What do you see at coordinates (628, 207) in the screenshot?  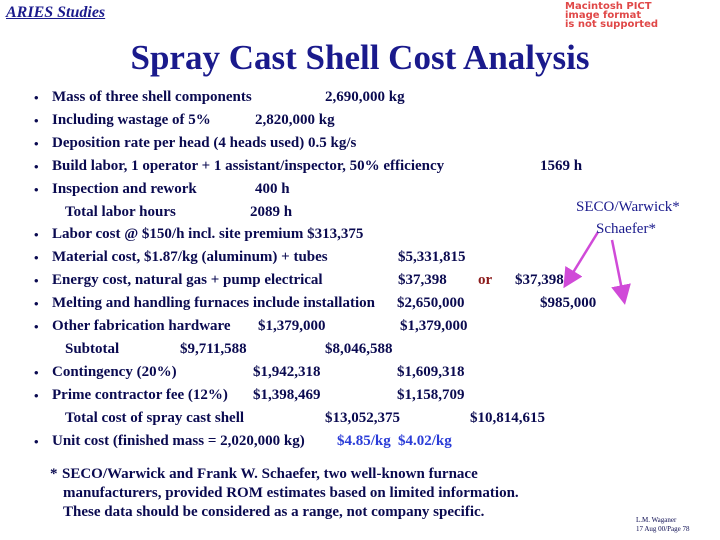 I see `side-note: SECO/Warwick*` at bounding box center [628, 207].